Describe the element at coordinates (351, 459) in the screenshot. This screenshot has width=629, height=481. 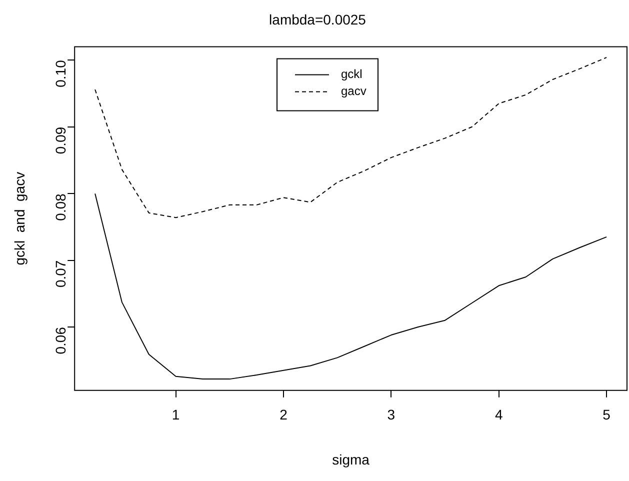
I see `x-axis-title: sigma` at that location.